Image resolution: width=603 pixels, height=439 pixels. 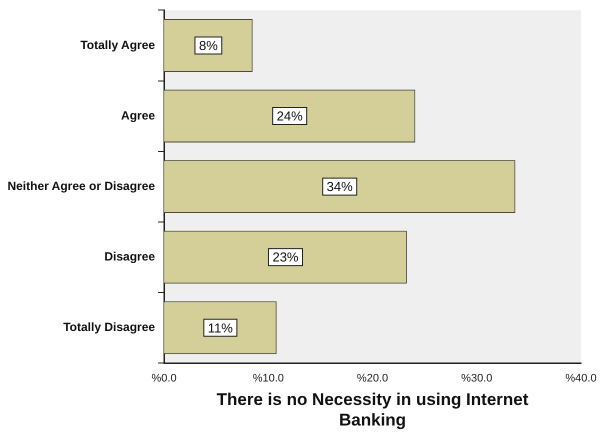 What do you see at coordinates (109, 327) in the screenshot?
I see `y-tick-label: Totally Disagree` at bounding box center [109, 327].